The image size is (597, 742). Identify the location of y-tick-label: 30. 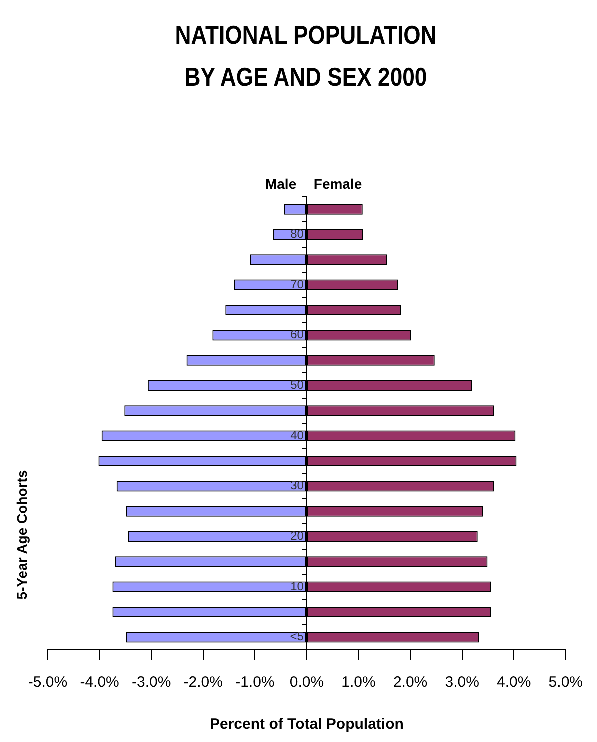
(297, 485).